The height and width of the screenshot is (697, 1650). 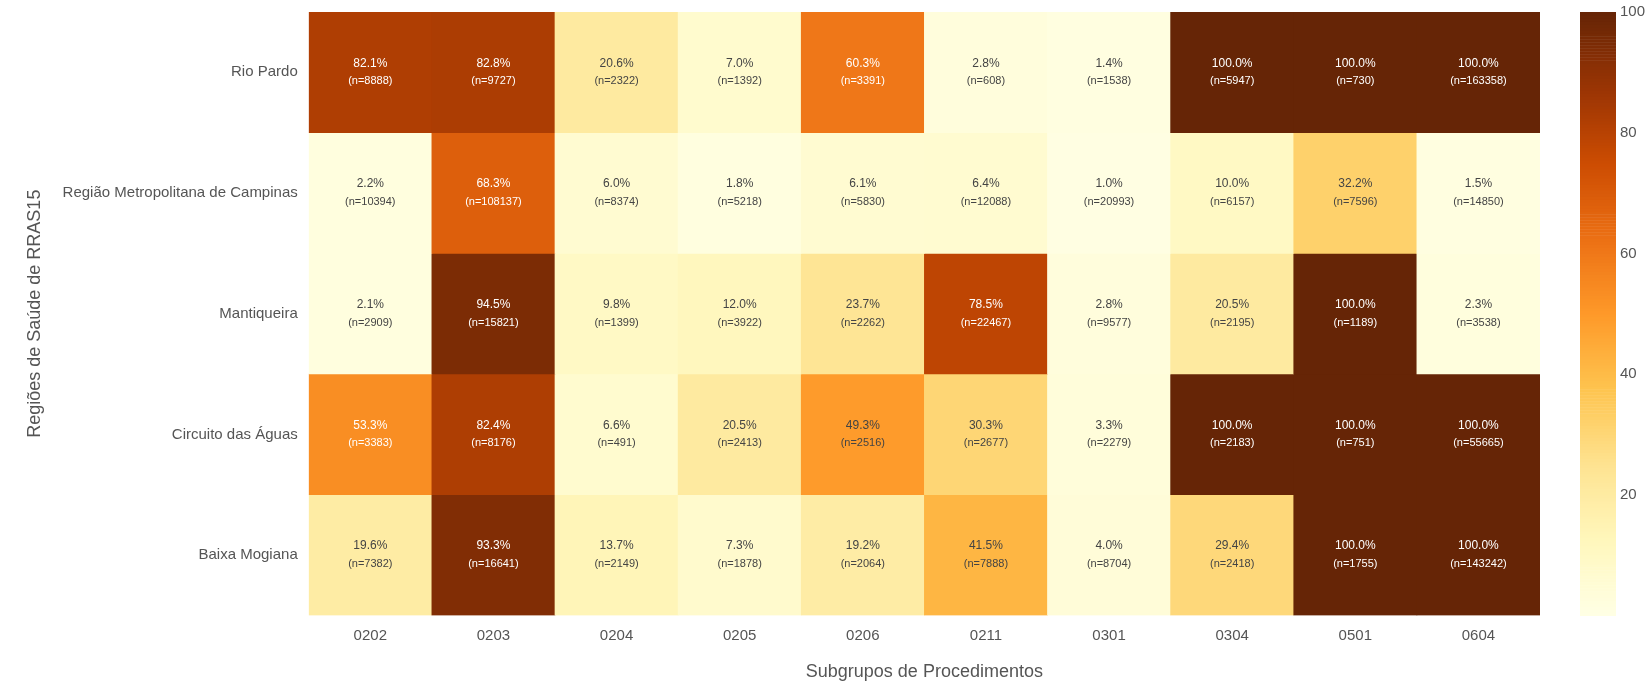 What do you see at coordinates (1478, 192) in the screenshot?
I see `data-label: 1.5% (n=14850)` at bounding box center [1478, 192].